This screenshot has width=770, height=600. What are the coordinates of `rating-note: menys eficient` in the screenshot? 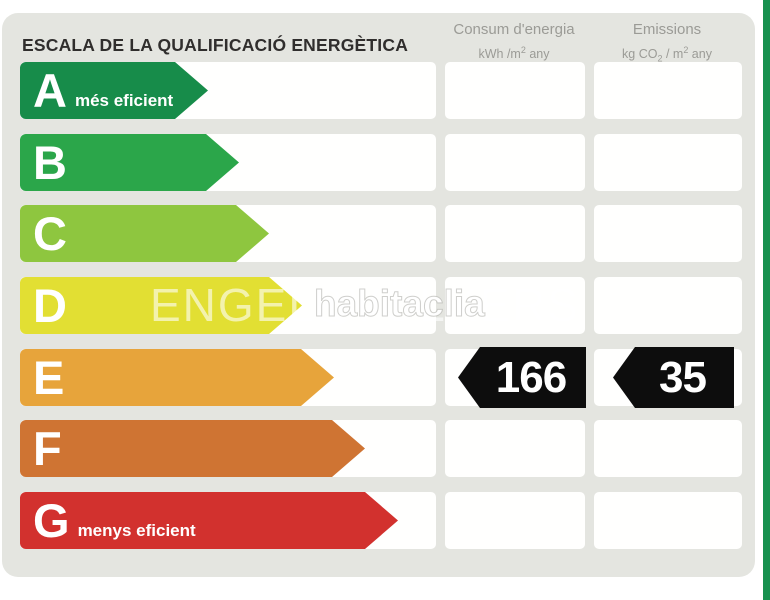 It's located at (136, 530).